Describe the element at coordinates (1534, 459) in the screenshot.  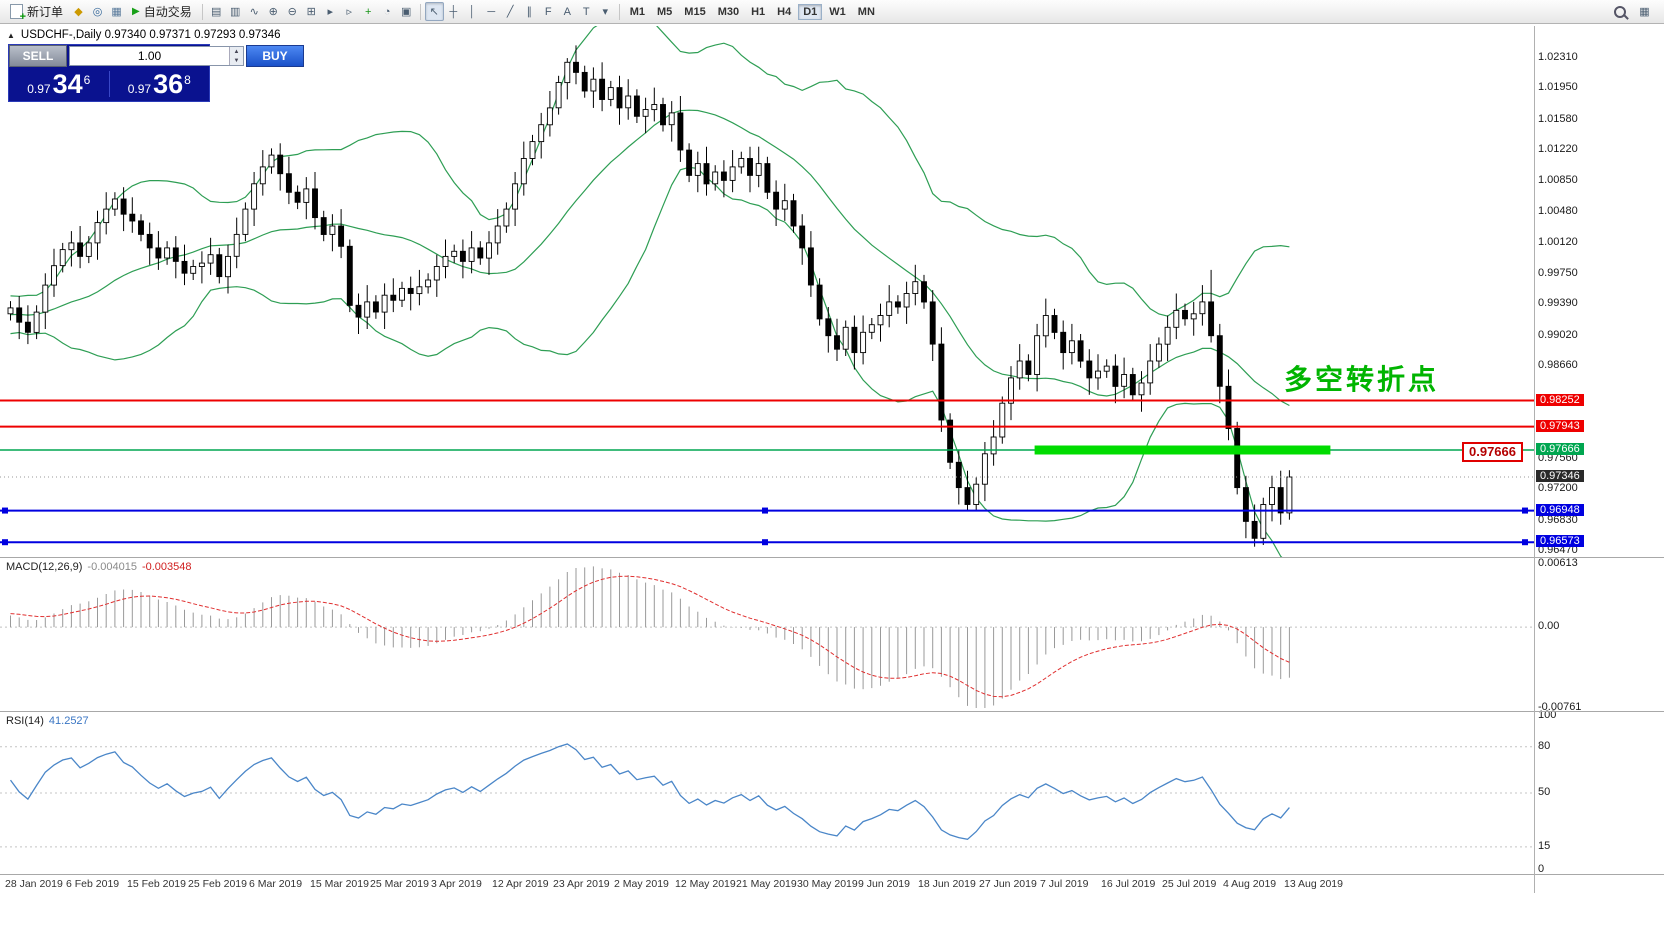
I see `axis-separator` at that location.